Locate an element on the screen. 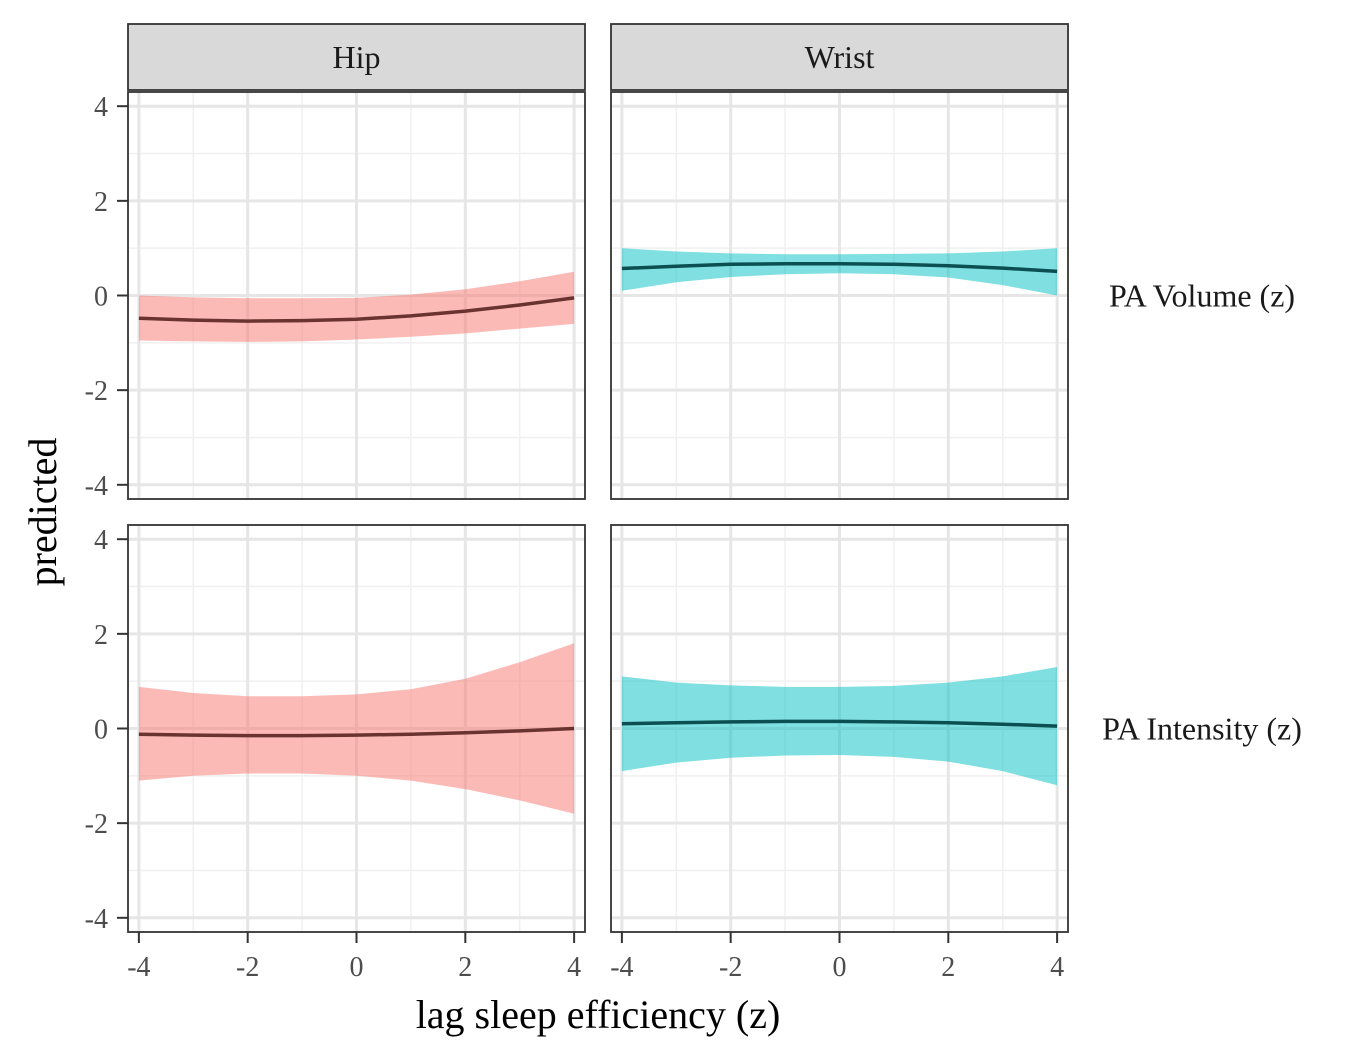  strip-hip: Hip is located at coordinates (356, 57).